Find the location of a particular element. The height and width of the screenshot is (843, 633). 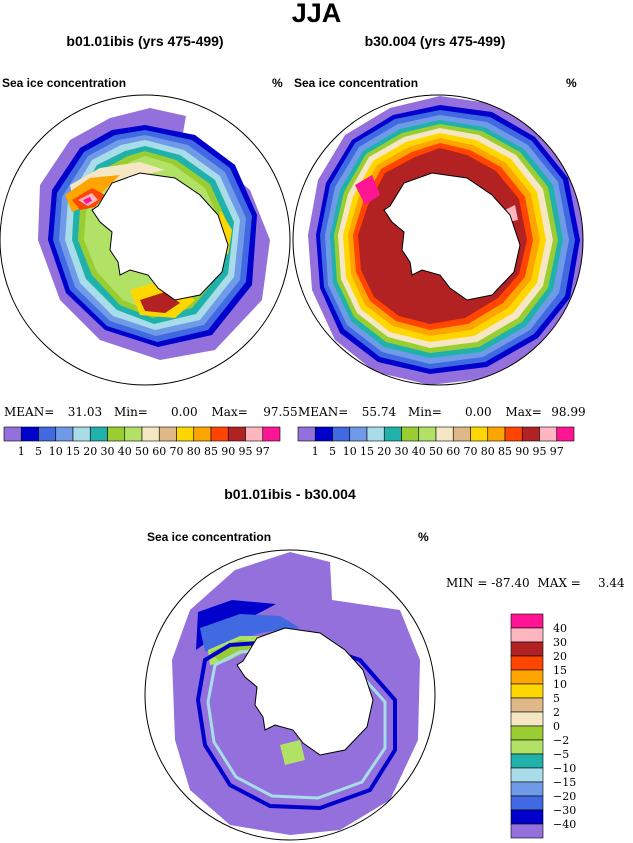

cb2-tick-label: 40 is located at coordinates (419, 451).